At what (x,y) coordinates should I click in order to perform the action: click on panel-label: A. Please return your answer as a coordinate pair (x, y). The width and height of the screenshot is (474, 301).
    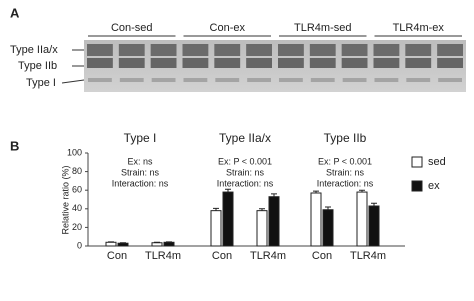
    Looking at the image, I should click on (15, 12).